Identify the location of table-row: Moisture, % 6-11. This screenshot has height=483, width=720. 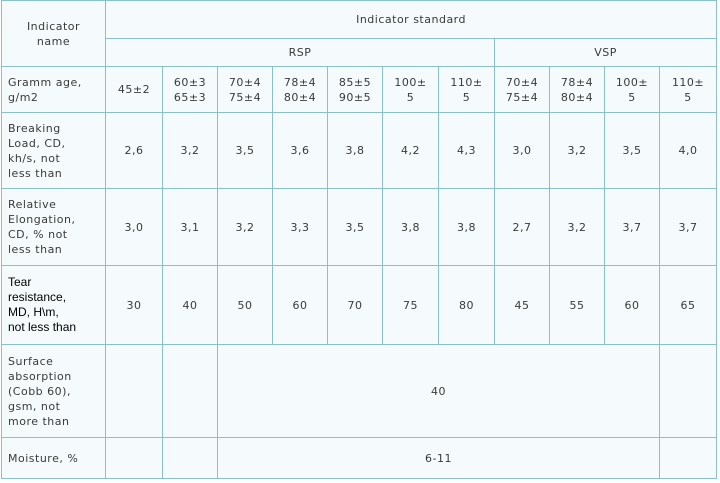
(359, 458).